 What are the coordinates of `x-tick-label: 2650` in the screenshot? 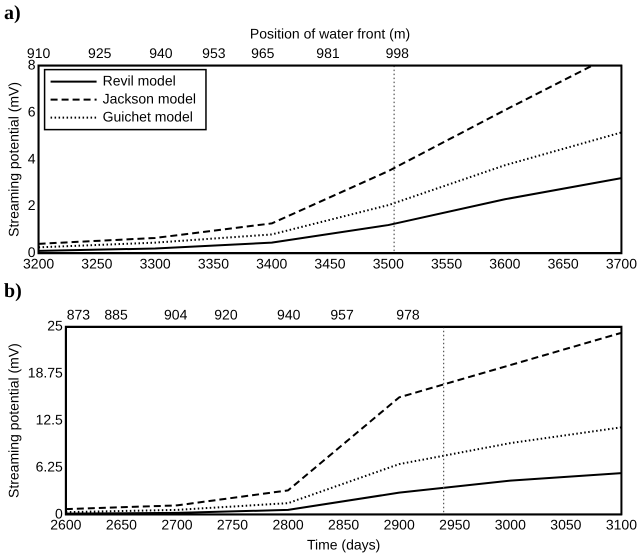 It's located at (122, 524).